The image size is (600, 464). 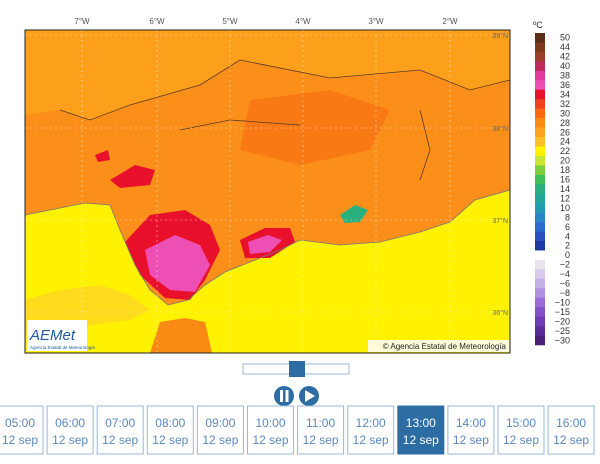 What do you see at coordinates (320, 423) in the screenshot?
I see `time-label: 11:00` at bounding box center [320, 423].